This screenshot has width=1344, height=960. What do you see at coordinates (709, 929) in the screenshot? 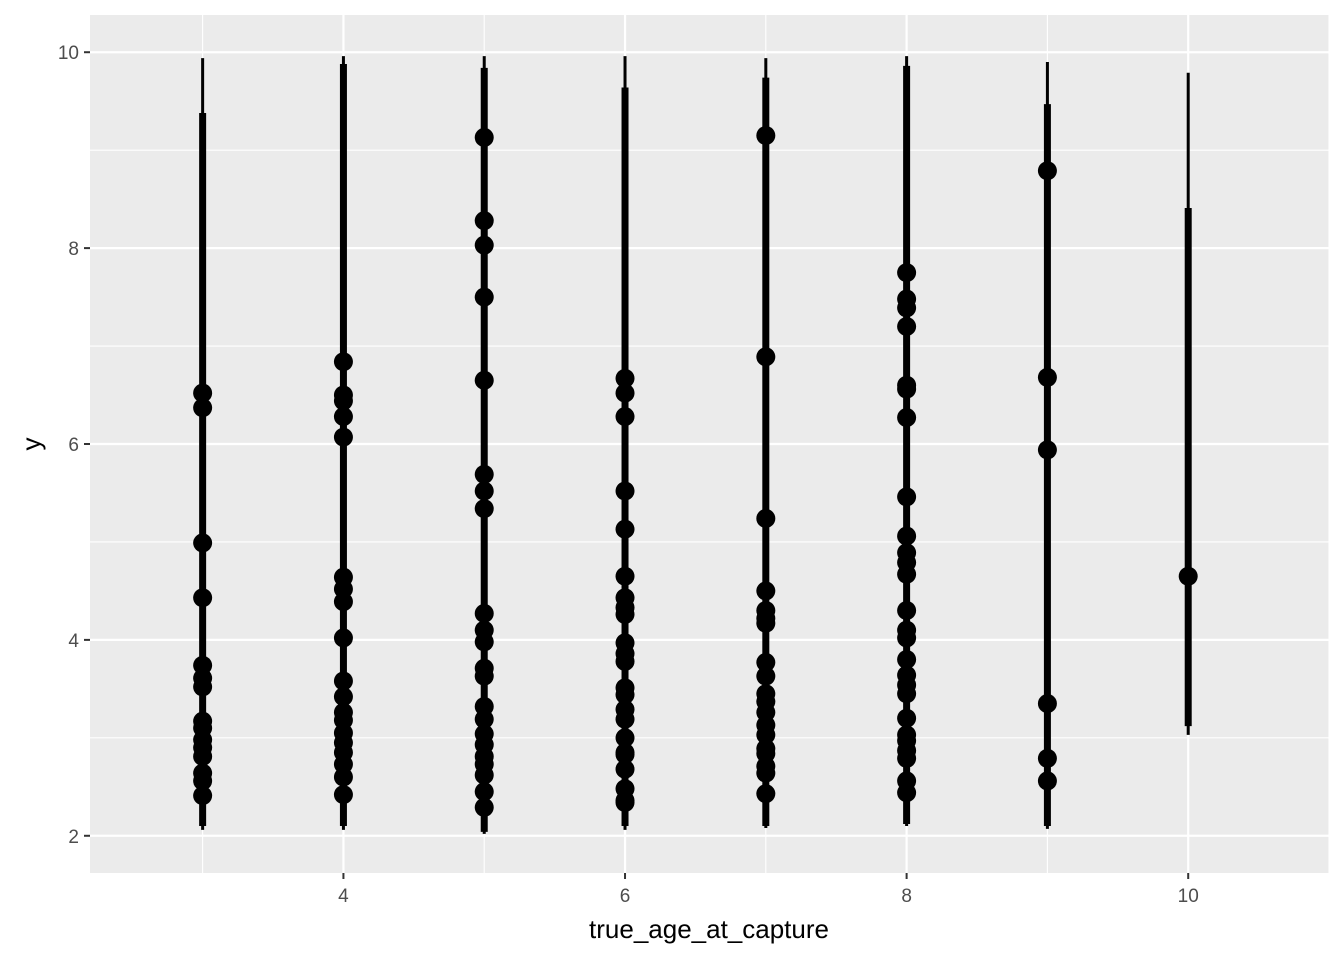
I see `x-axis-title: true_age_at_capture` at bounding box center [709, 929].